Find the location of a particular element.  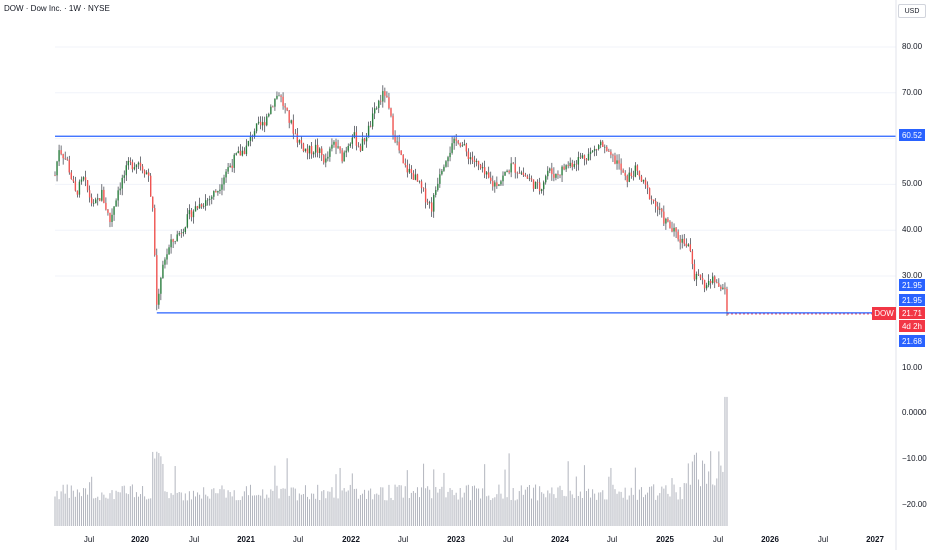

y-tick-label: 40.00 is located at coordinates (912, 229).